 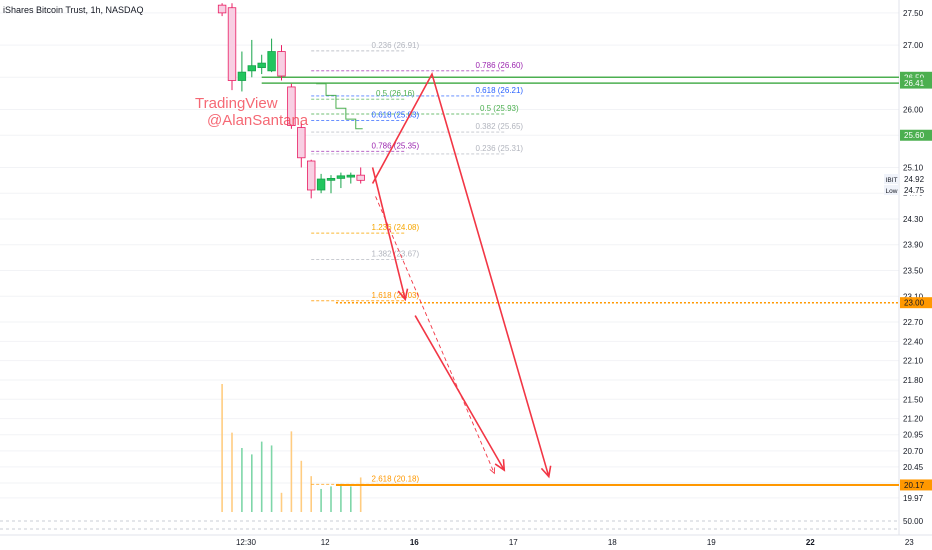 What do you see at coordinates (258, 120) in the screenshot?
I see `watermark-line-2: @AlanSantana` at bounding box center [258, 120].